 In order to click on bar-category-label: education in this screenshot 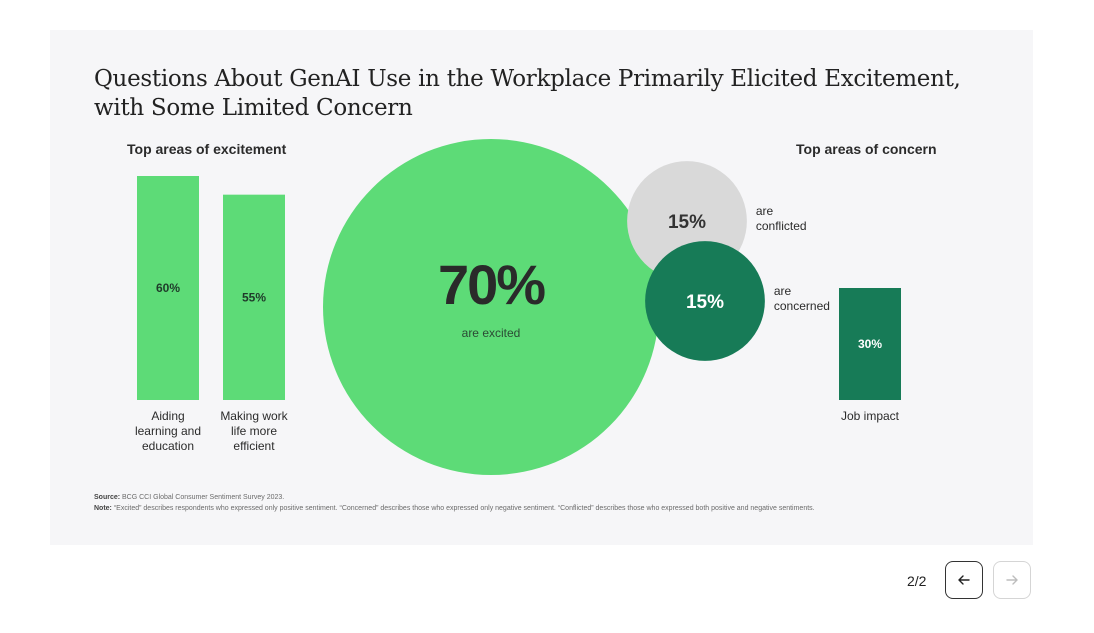, I will do `click(168, 446)`.